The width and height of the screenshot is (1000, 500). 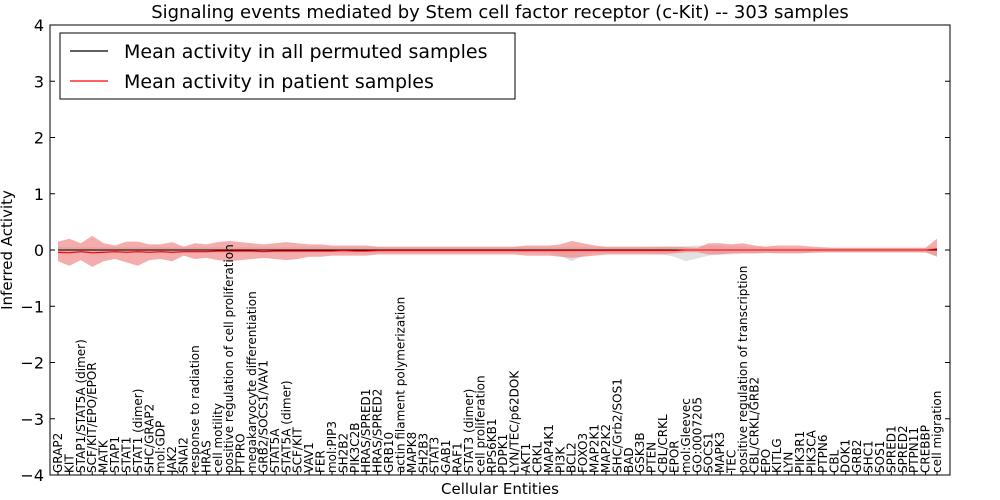 I want to click on x-tick-label: VAV1, so click(x=309, y=457).